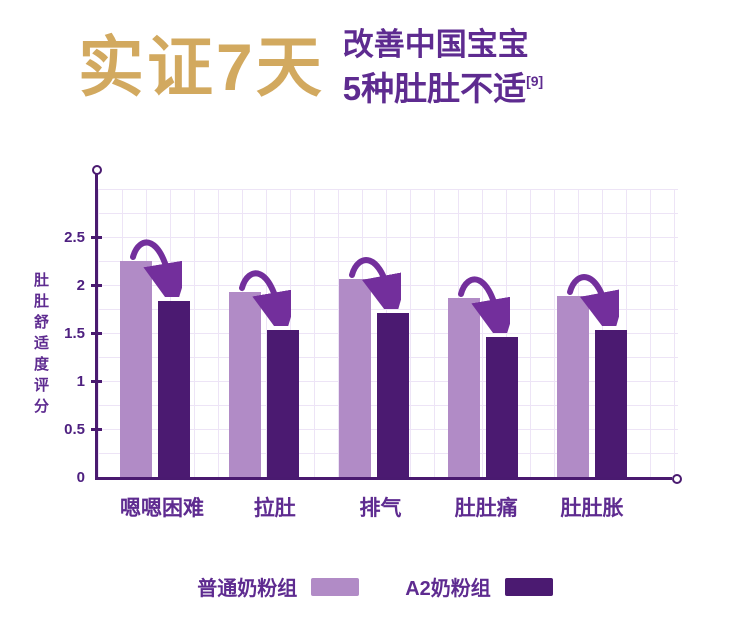  I want to click on title-sub-line2: 5种肚肚不适[9], so click(443, 89).